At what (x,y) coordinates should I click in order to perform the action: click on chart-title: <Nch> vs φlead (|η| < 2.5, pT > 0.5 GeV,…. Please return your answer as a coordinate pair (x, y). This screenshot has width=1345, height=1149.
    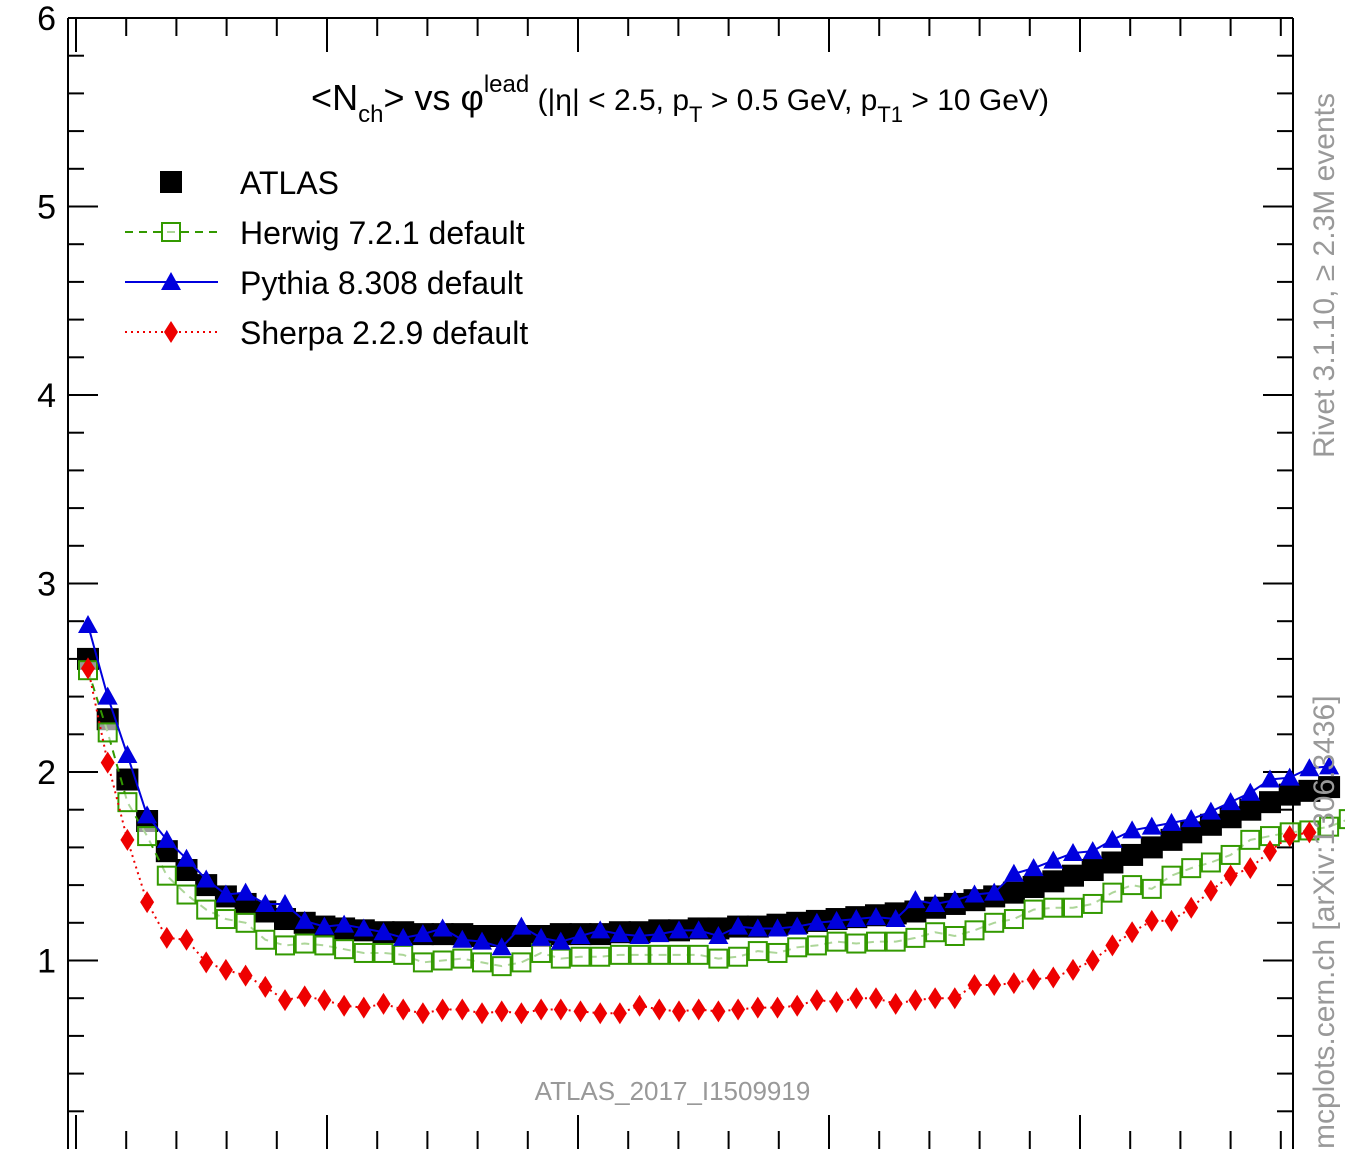
    Looking at the image, I should click on (680, 99).